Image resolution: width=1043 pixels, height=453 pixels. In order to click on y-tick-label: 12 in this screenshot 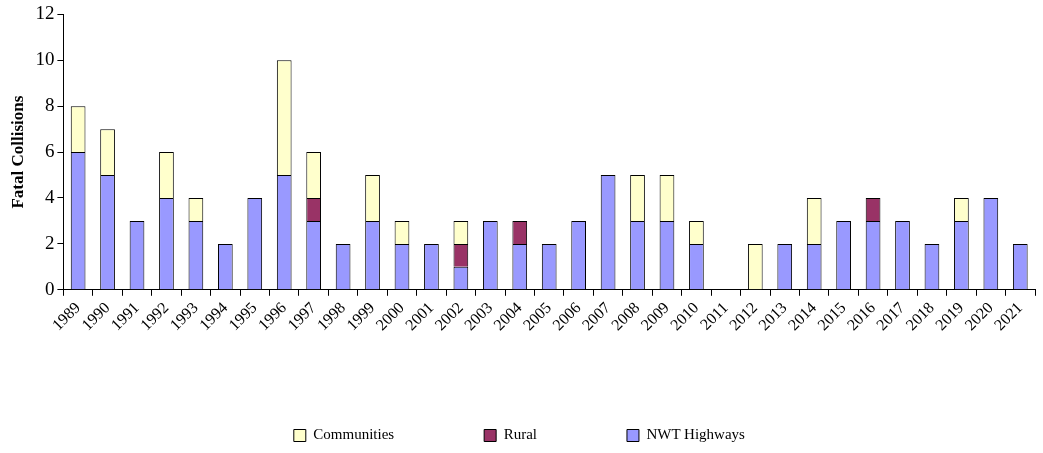, I will do `click(45, 13)`.